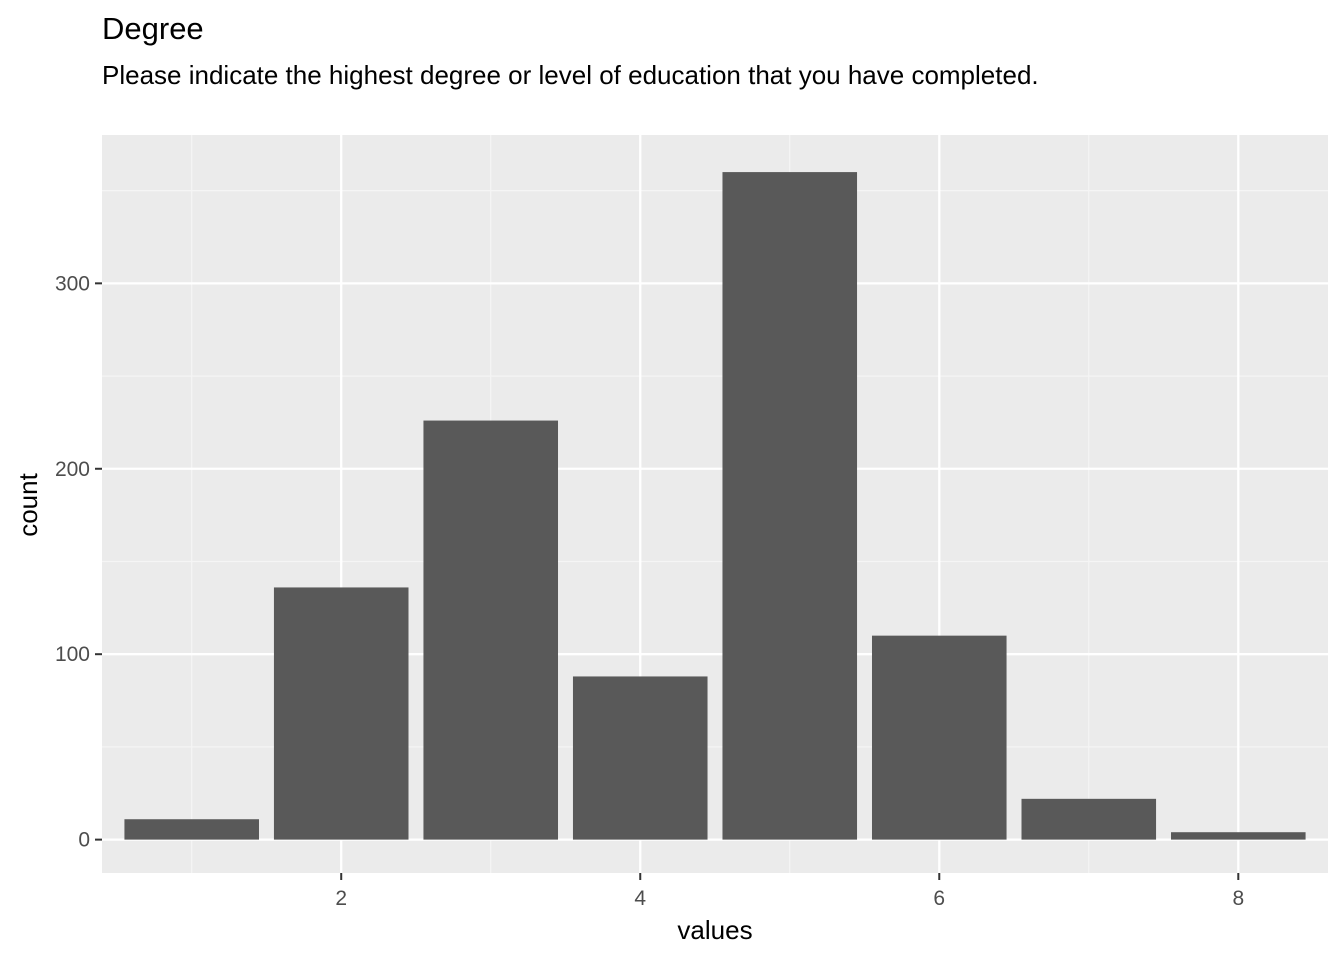 This screenshot has width=1344, height=960. I want to click on x-tick-label: 2, so click(341, 898).